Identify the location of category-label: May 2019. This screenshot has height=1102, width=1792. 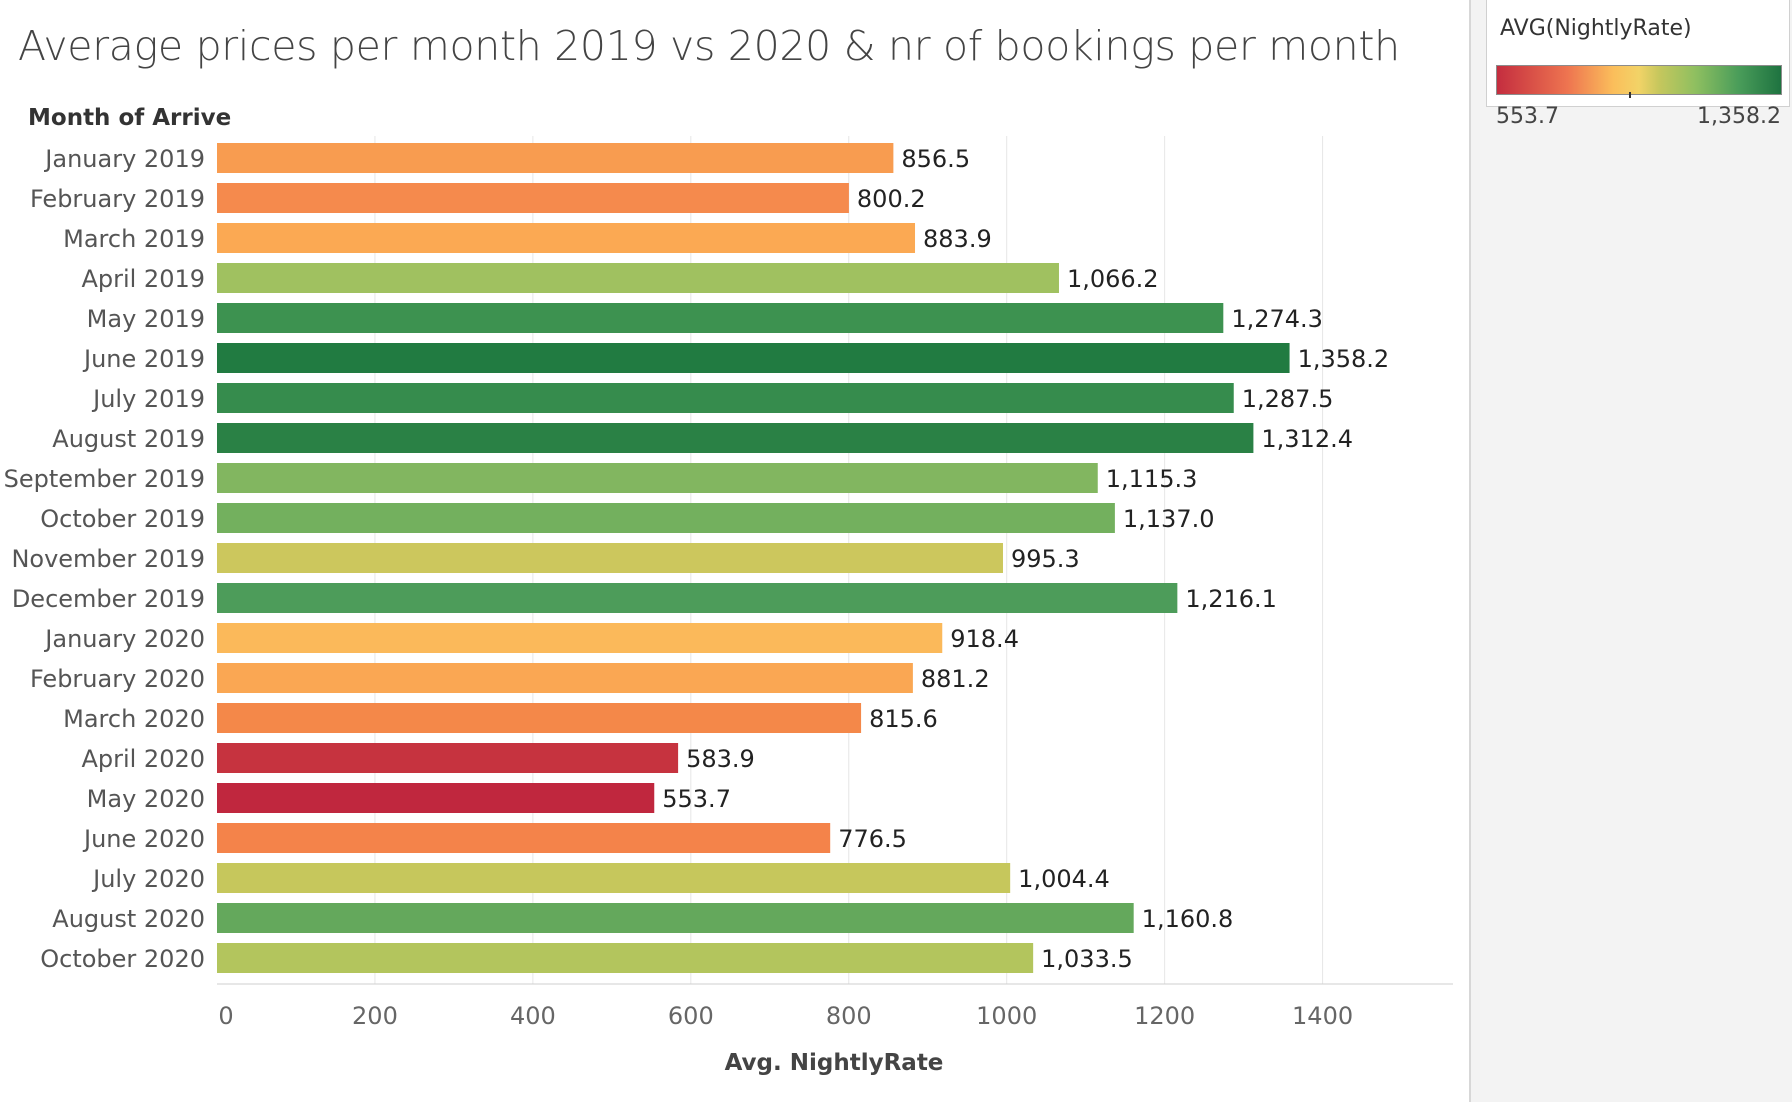
(146, 319).